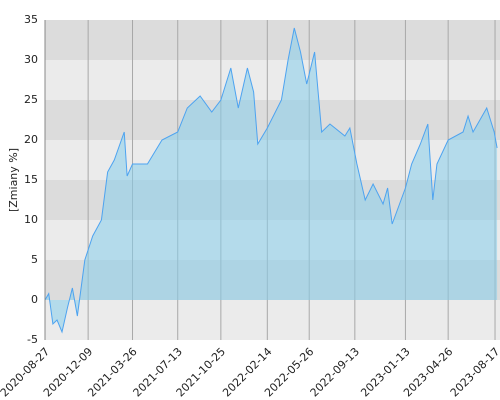  Describe the element at coordinates (31, 59) in the screenshot. I see `y-tick-label: 30` at that location.